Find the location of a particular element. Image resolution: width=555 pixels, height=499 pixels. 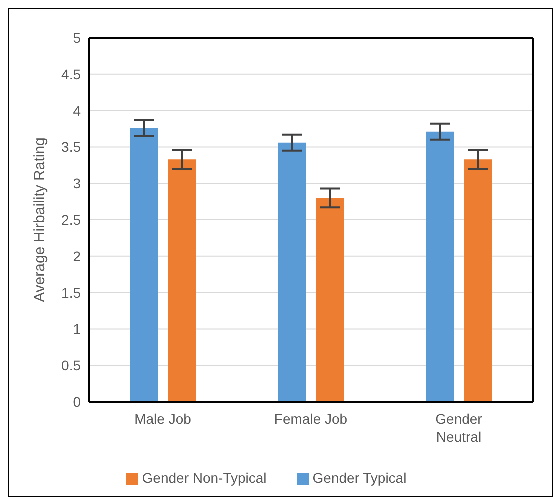

y-tick-label: 3.5 is located at coordinates (72, 147).